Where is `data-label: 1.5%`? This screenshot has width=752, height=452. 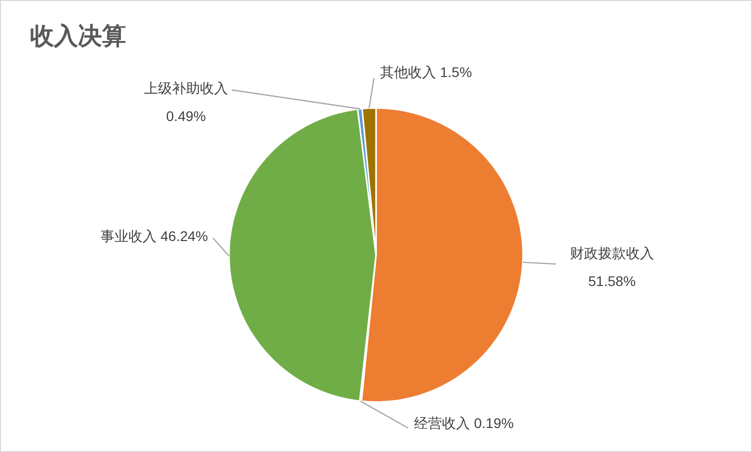
data-label: 1.5% is located at coordinates (456, 72).